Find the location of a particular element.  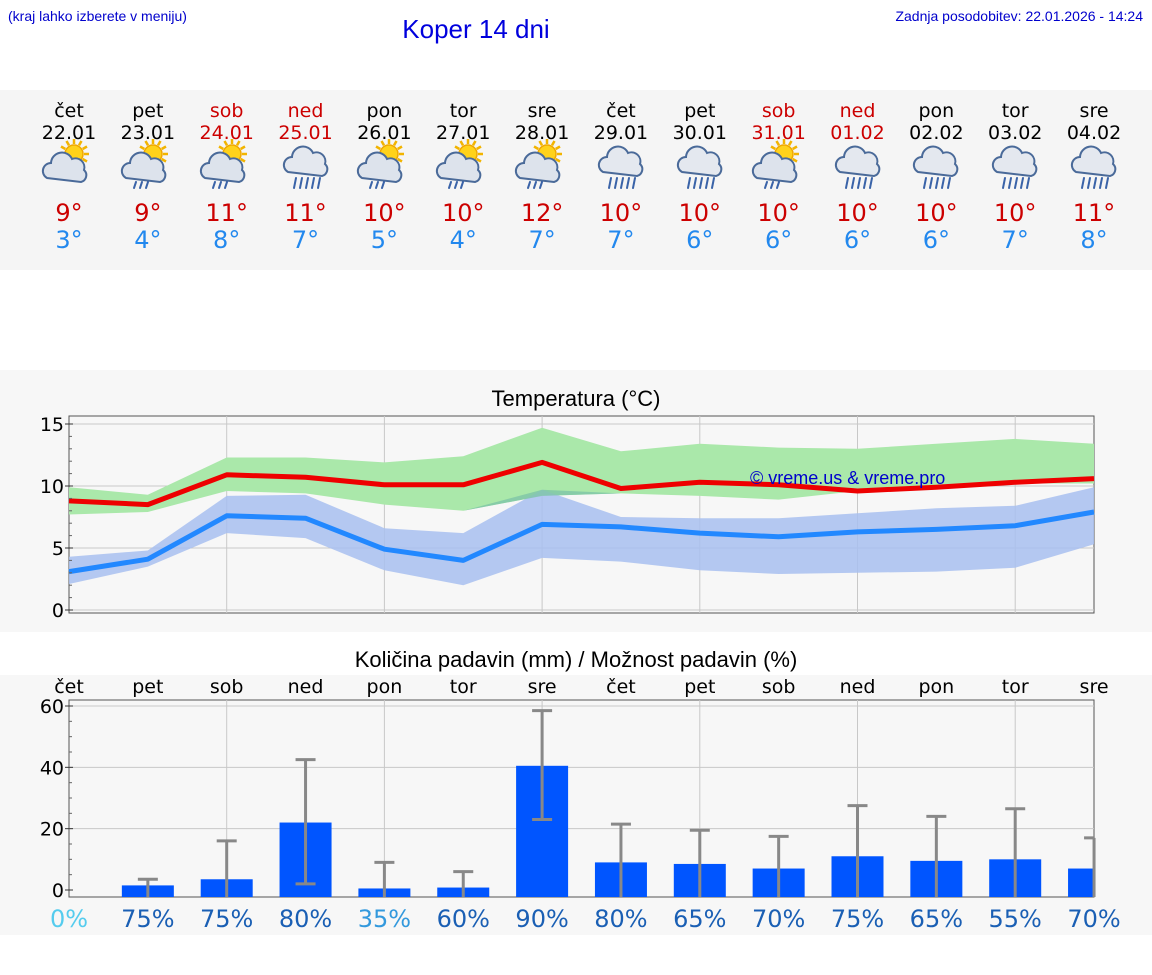

day-date: 22.01 is located at coordinates (69, 133).